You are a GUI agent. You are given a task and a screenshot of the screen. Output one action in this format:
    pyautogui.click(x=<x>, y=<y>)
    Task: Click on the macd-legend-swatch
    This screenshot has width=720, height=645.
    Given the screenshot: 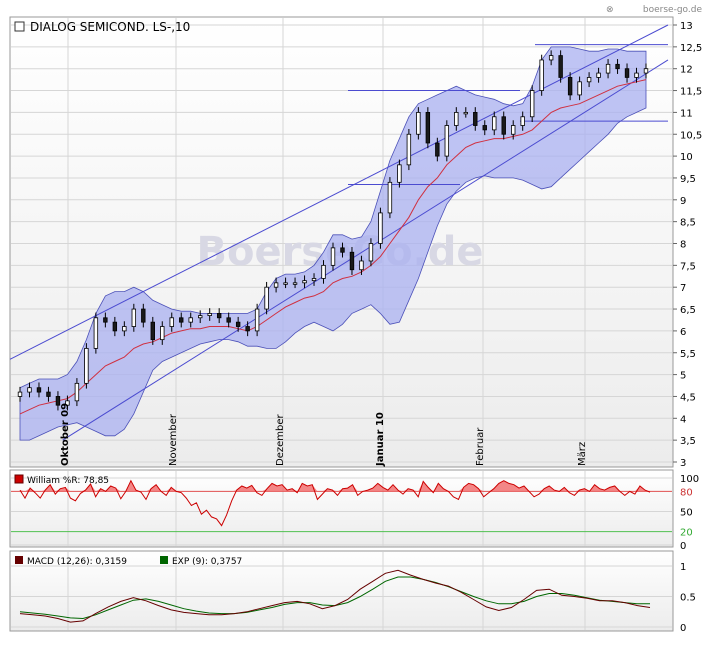 What is the action you would take?
    pyautogui.click(x=19, y=560)
    